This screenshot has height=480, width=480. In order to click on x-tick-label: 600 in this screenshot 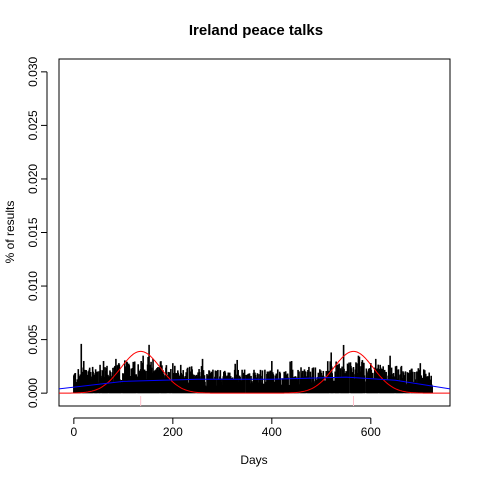, I will do `click(371, 432)`.